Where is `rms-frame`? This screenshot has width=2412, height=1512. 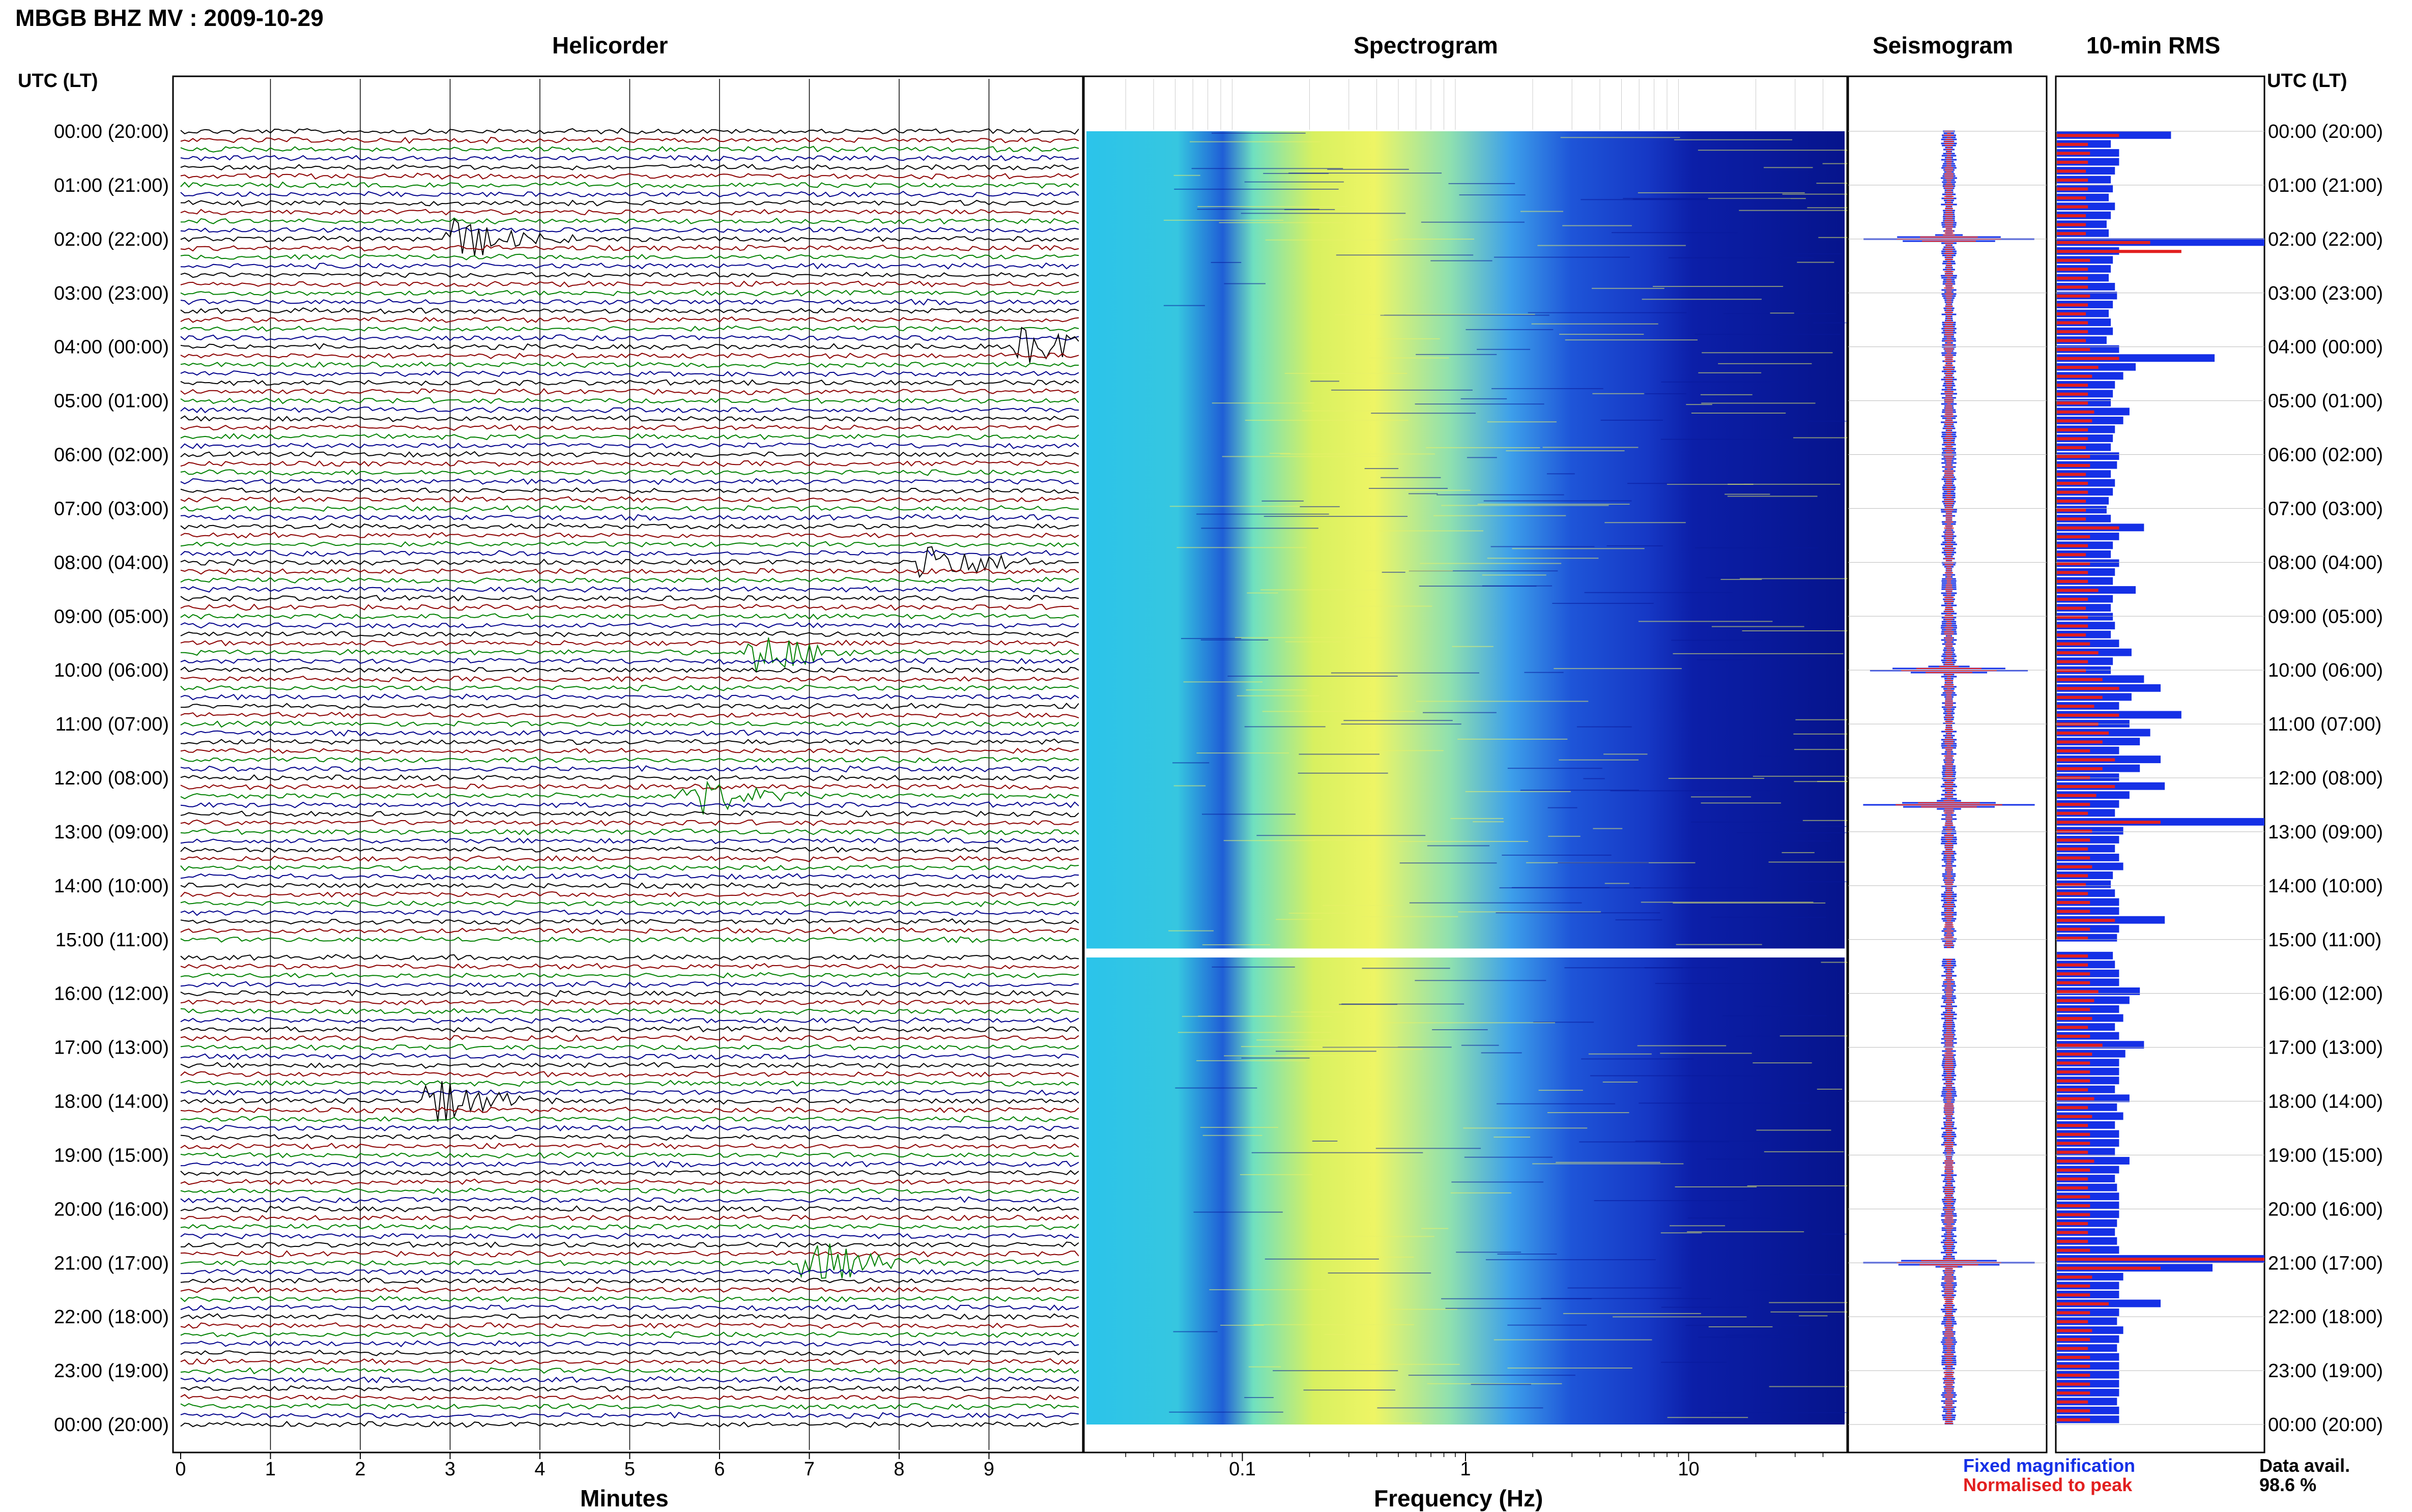
rms-frame is located at coordinates (2160, 764).